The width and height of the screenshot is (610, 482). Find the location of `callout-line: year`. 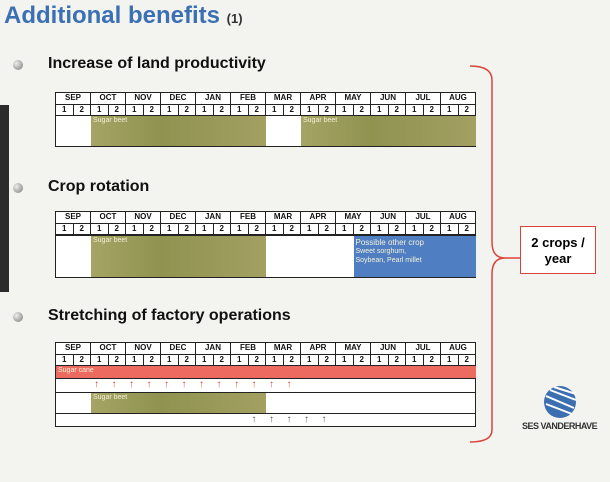

callout-line: year is located at coordinates (558, 258).